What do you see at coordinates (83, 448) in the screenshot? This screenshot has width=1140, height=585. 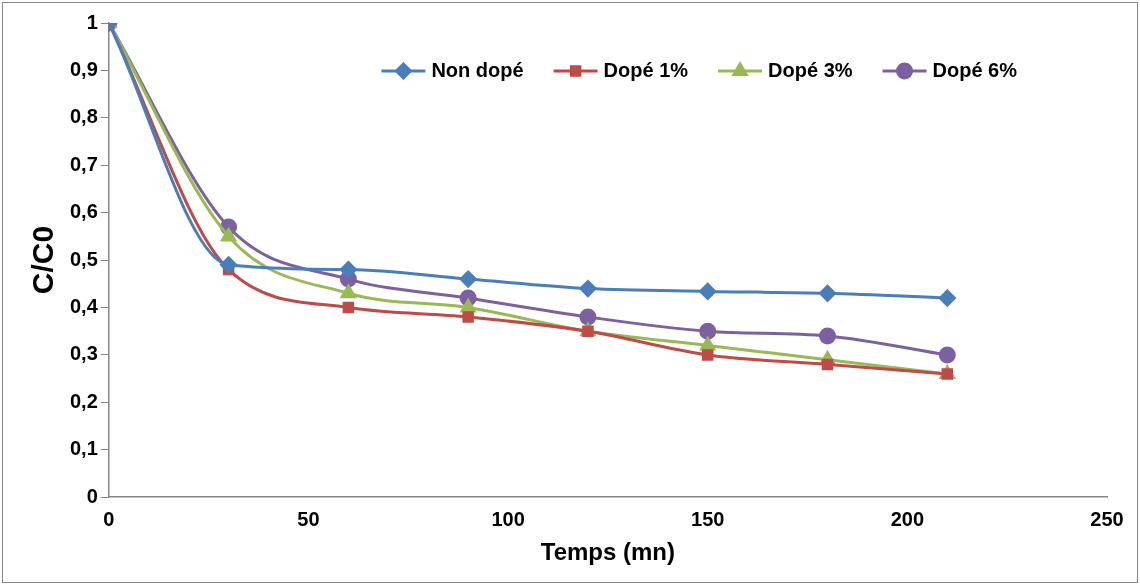 I see `y-tick-label: 0,1` at bounding box center [83, 448].